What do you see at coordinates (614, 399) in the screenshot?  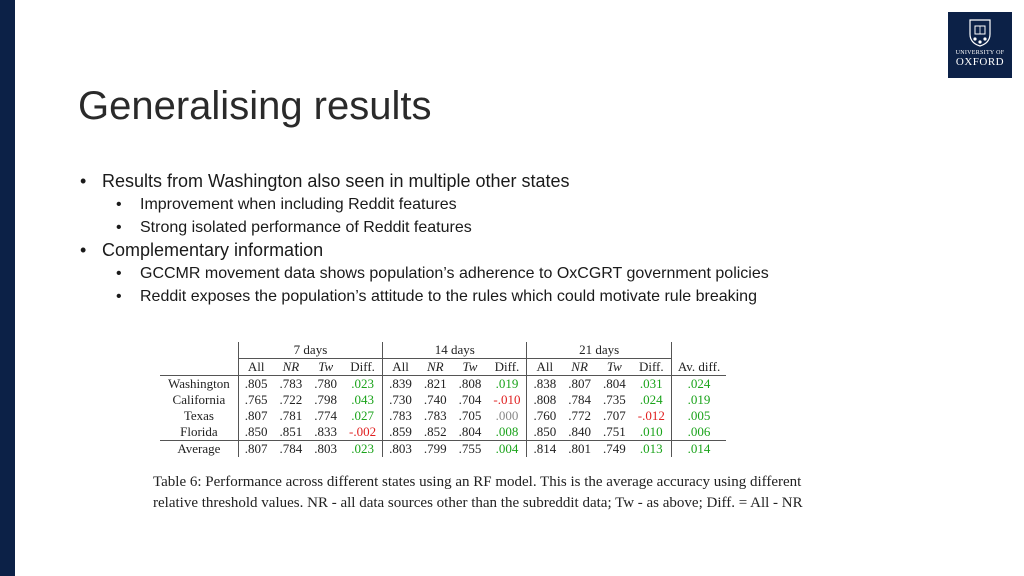 I see `table-cell: .735` at bounding box center [614, 399].